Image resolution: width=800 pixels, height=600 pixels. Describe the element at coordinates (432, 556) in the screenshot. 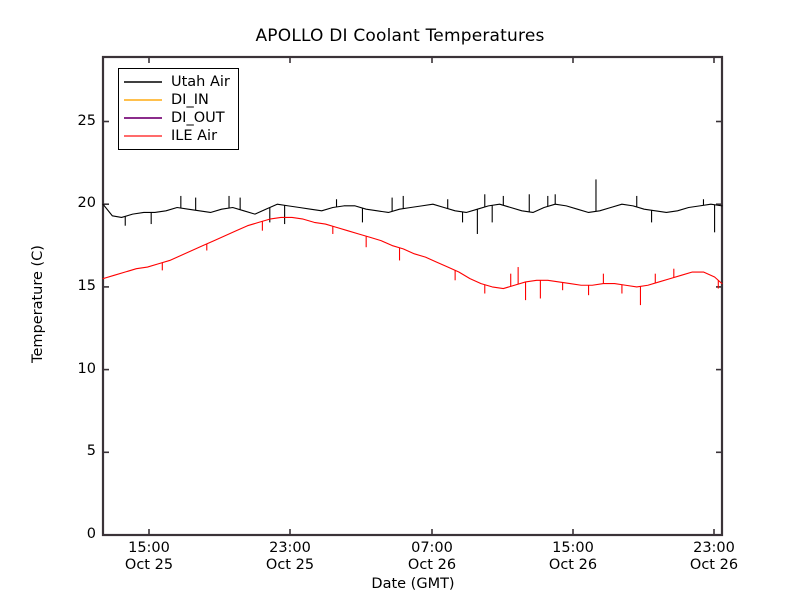

I see `x-tick-label: 07:00 Oct 26` at that location.